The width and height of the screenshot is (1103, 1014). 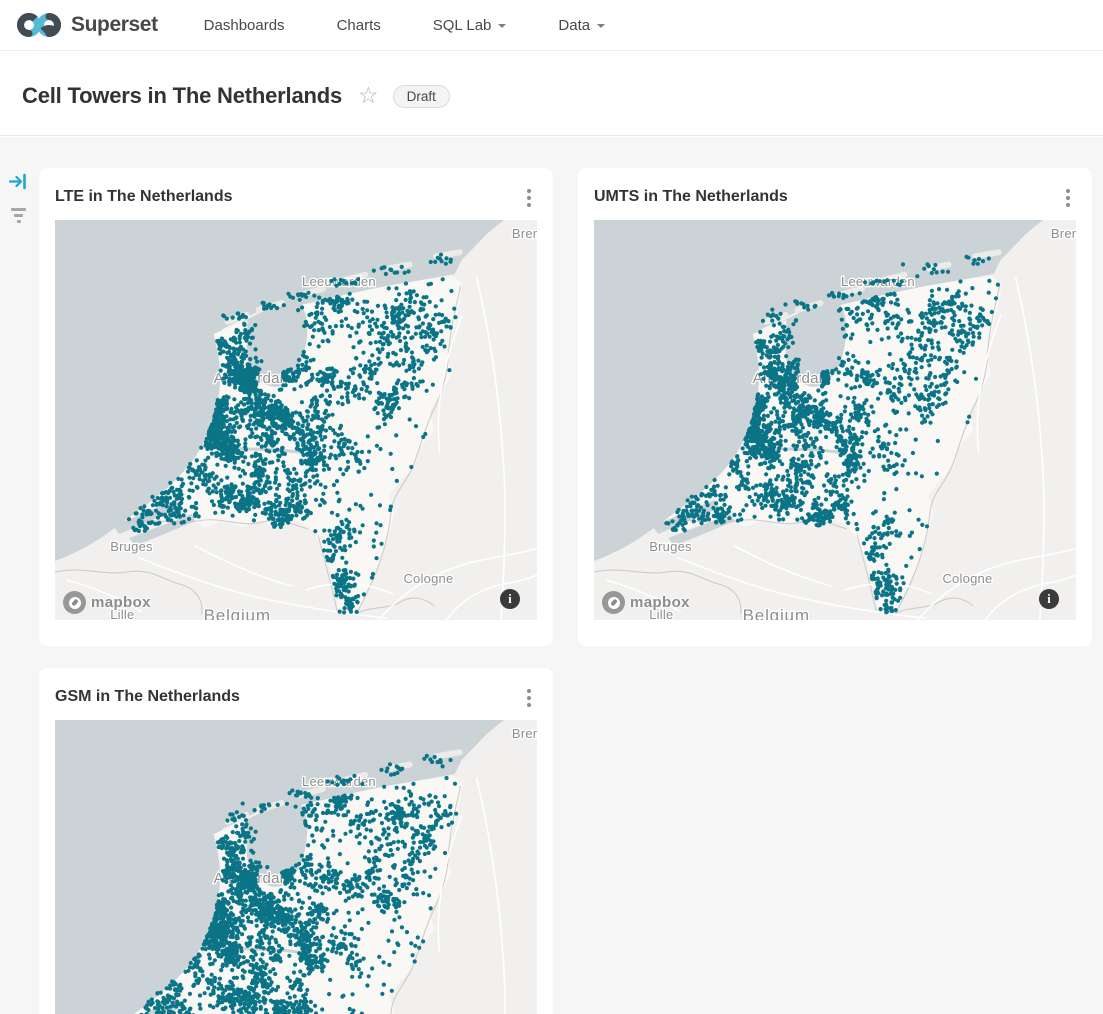 I want to click on status-badge: Draft, so click(x=421, y=96).